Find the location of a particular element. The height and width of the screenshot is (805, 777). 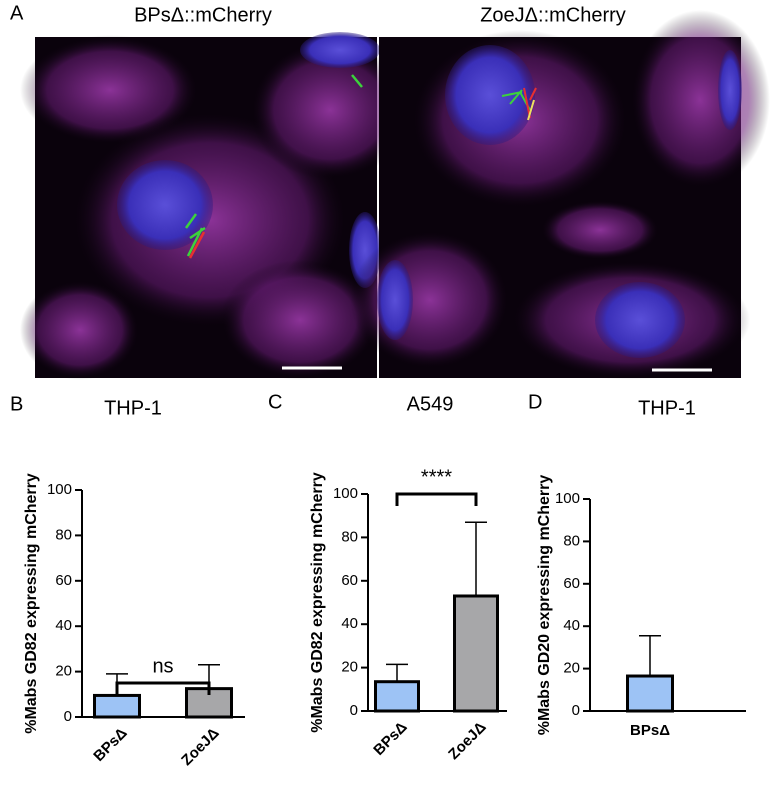

panel-label: D is located at coordinates (535, 402).